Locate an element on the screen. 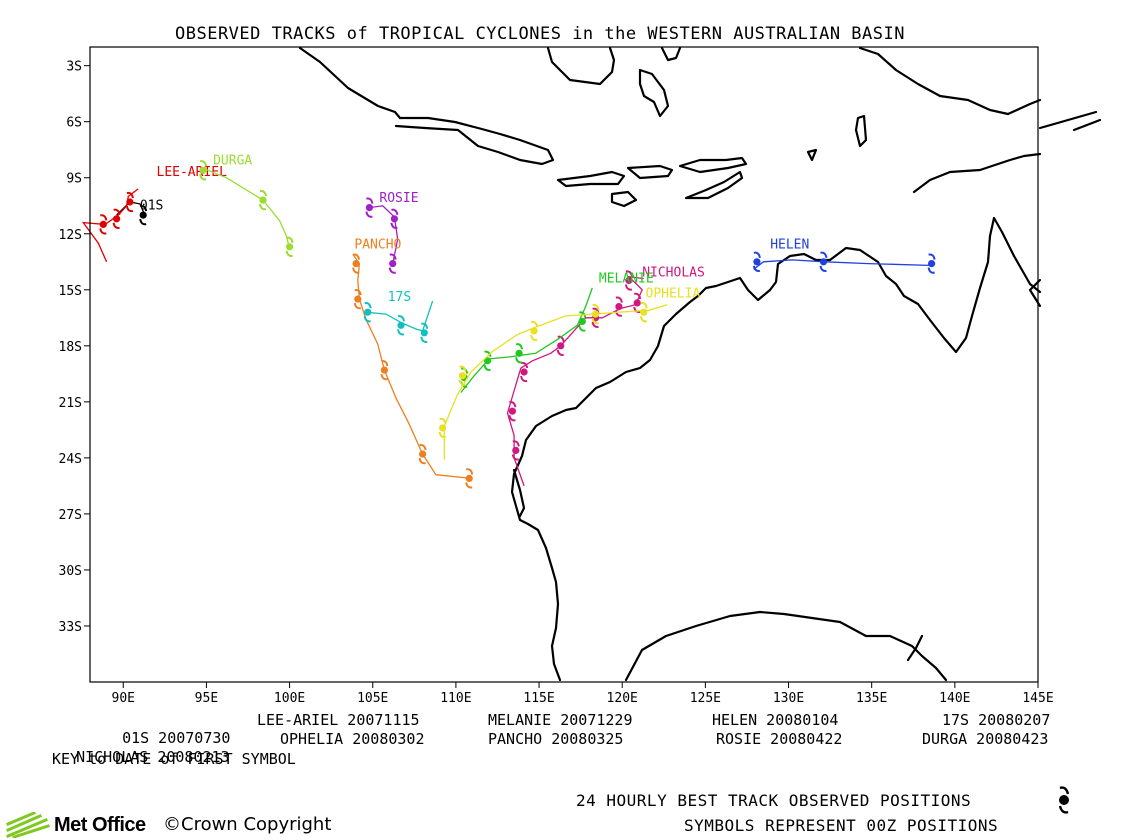 This screenshot has width=1130, height=840. key-entry: 17S 20080207 is located at coordinates (996, 720).